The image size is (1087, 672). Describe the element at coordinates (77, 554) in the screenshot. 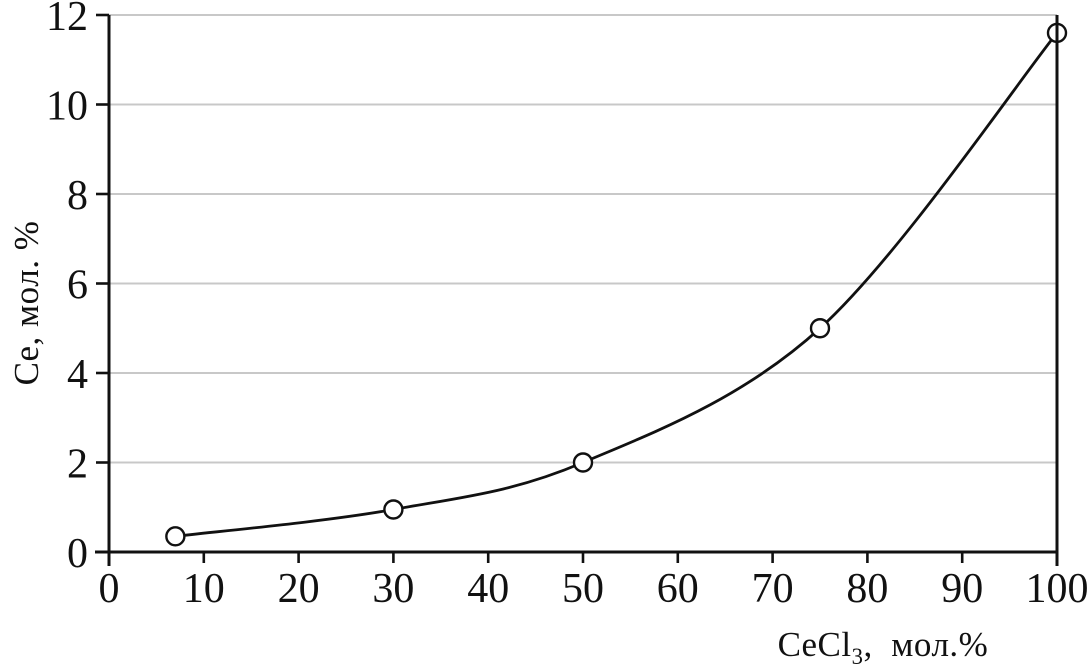

I see `y-tick-label: 0` at that location.